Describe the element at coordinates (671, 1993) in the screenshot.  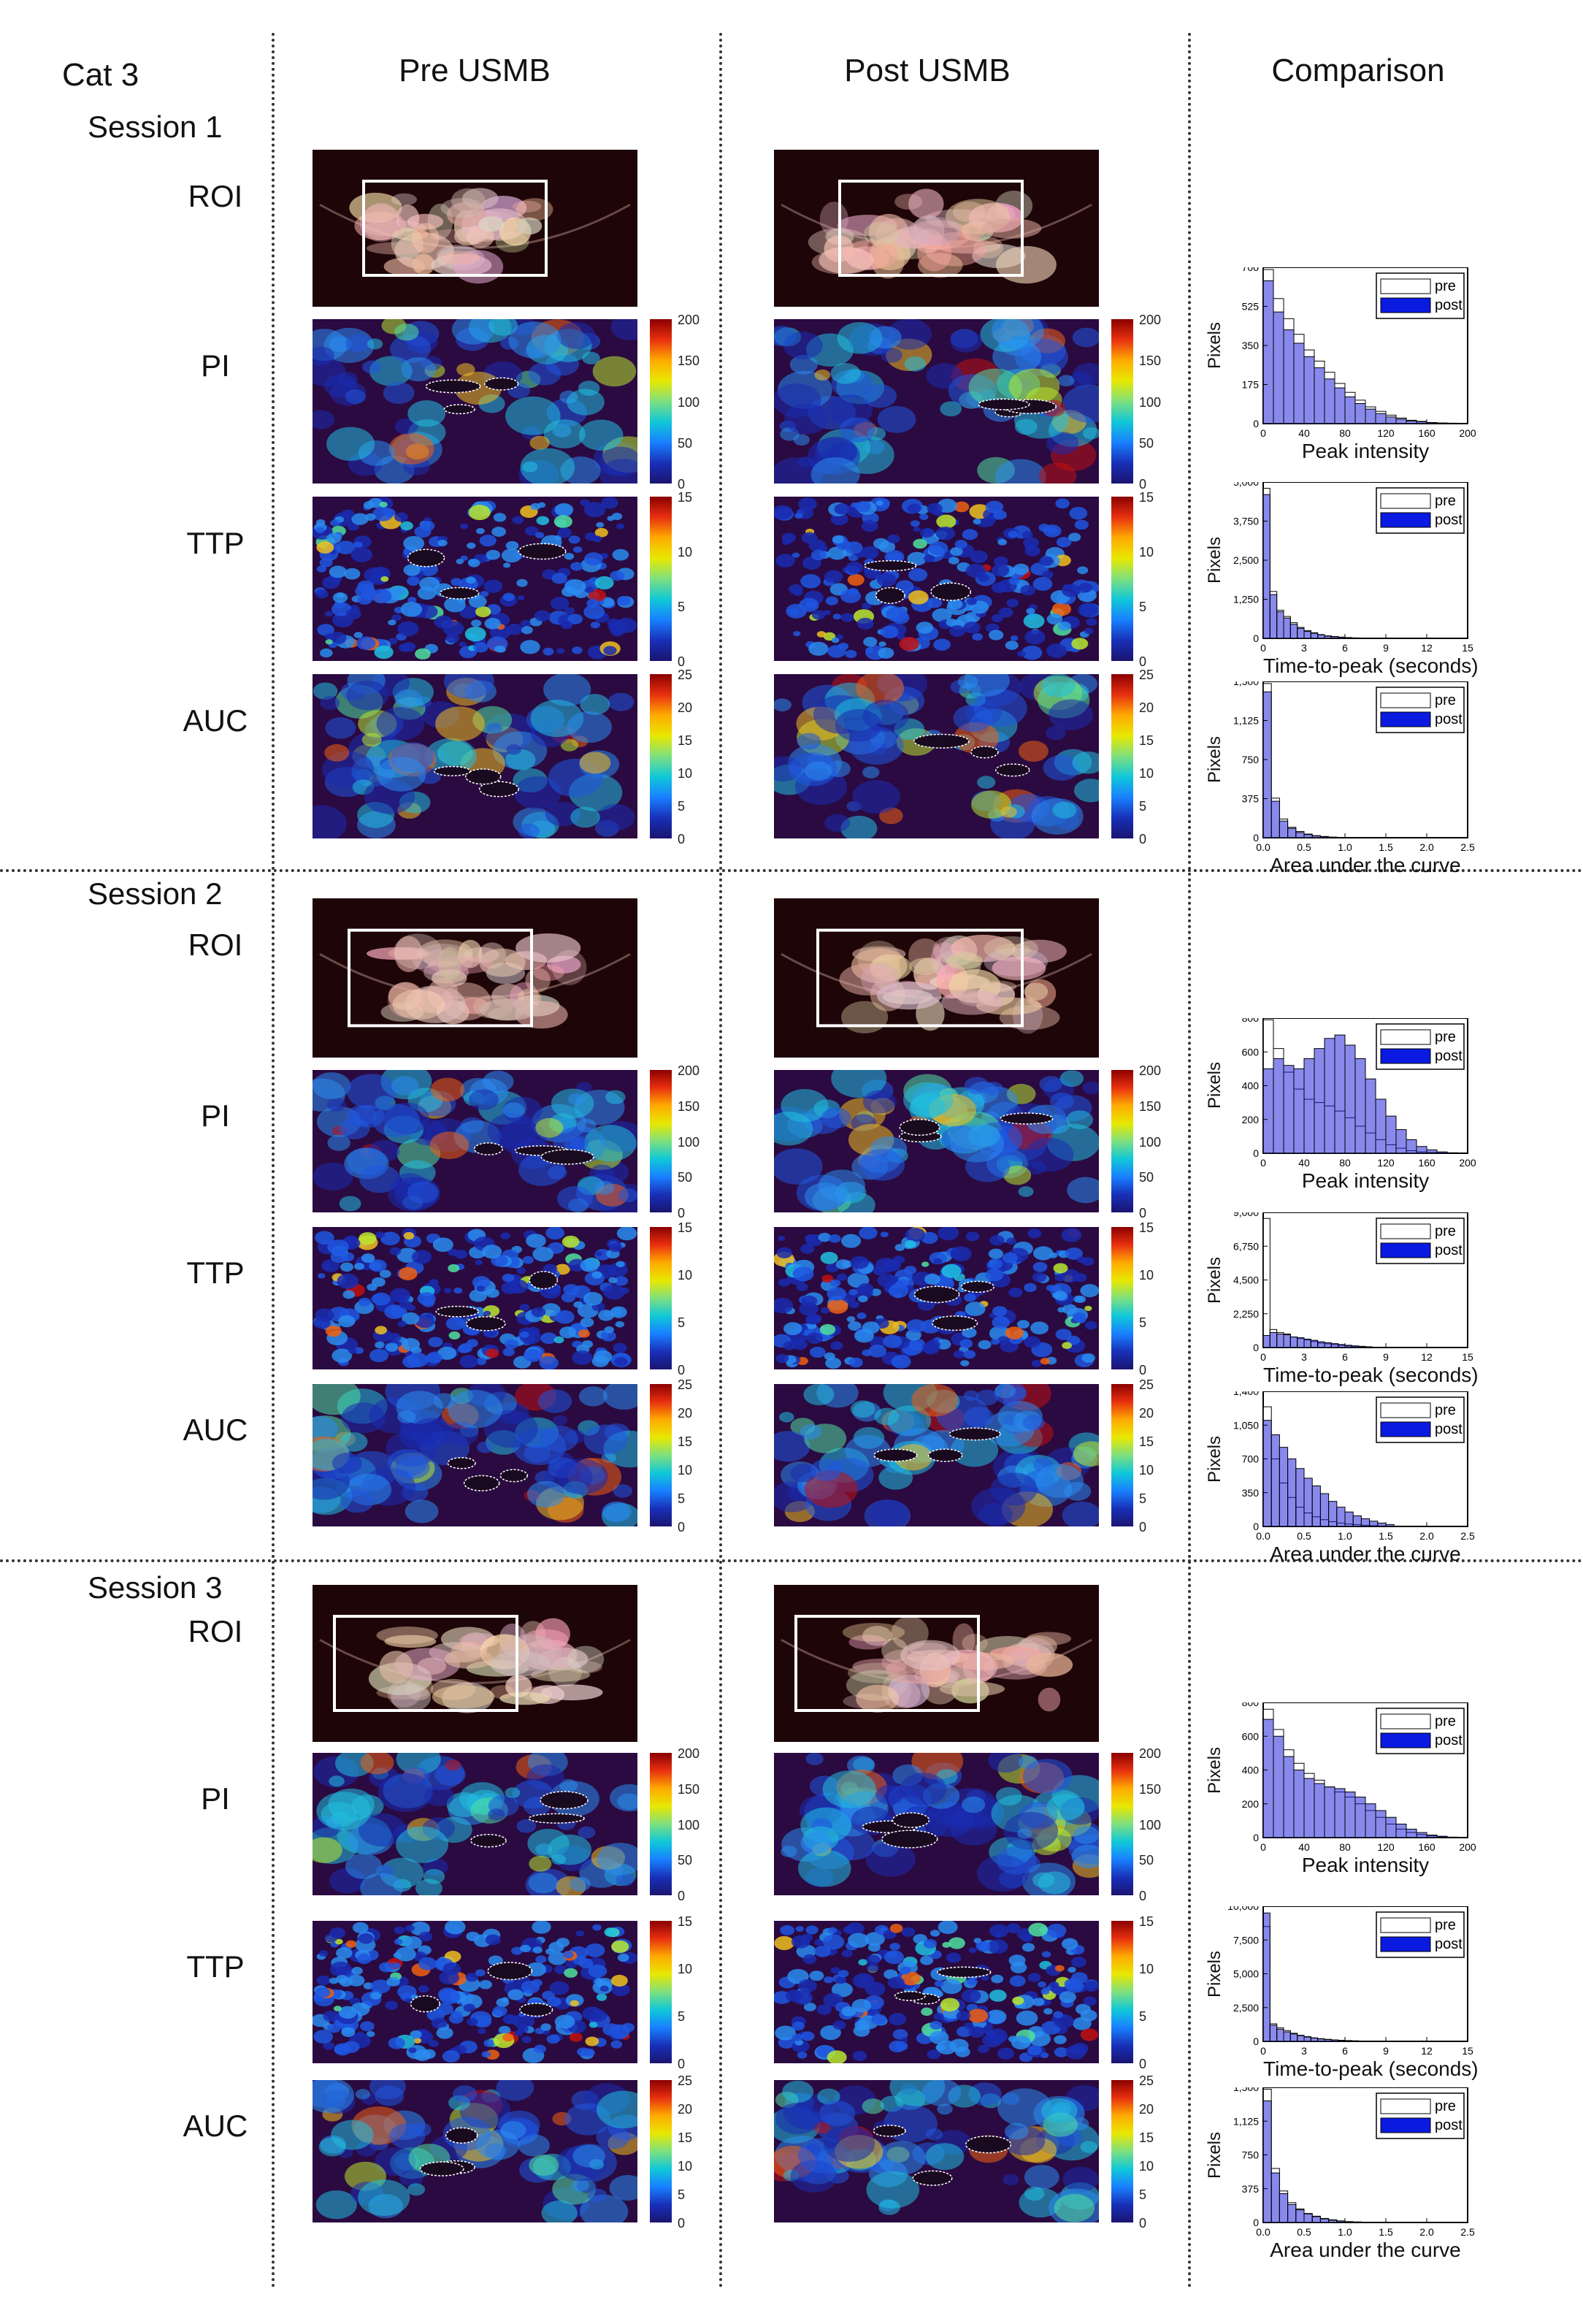
I see `colorbar-ttp-pre-s3: 15 10 5 0` at that location.